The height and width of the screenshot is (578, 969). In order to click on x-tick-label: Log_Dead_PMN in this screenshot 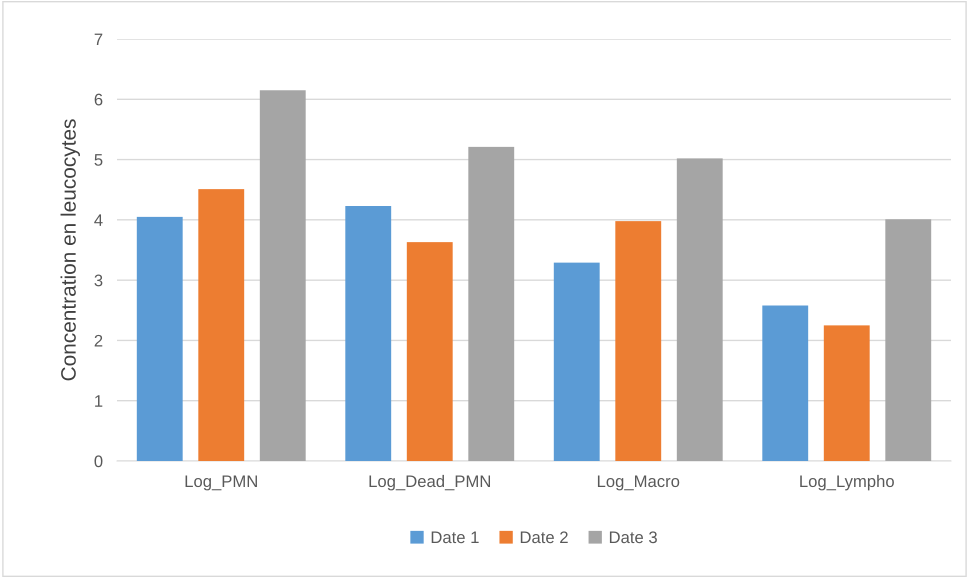, I will do `click(430, 482)`.